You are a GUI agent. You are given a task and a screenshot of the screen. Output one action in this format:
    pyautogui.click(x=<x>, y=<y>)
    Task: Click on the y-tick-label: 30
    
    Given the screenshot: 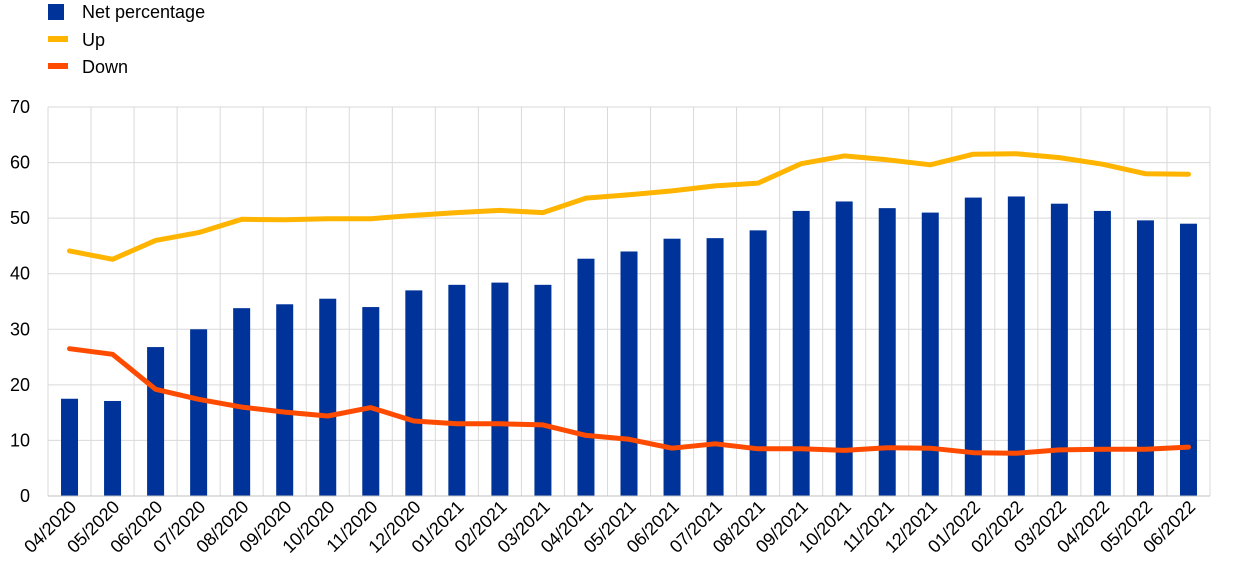 What is the action you would take?
    pyautogui.click(x=20, y=329)
    